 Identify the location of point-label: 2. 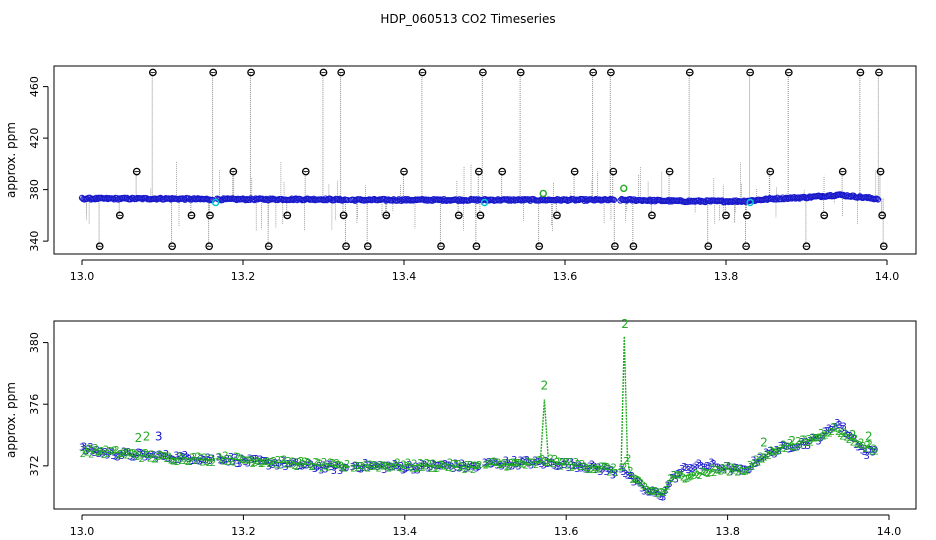
(853, 435).